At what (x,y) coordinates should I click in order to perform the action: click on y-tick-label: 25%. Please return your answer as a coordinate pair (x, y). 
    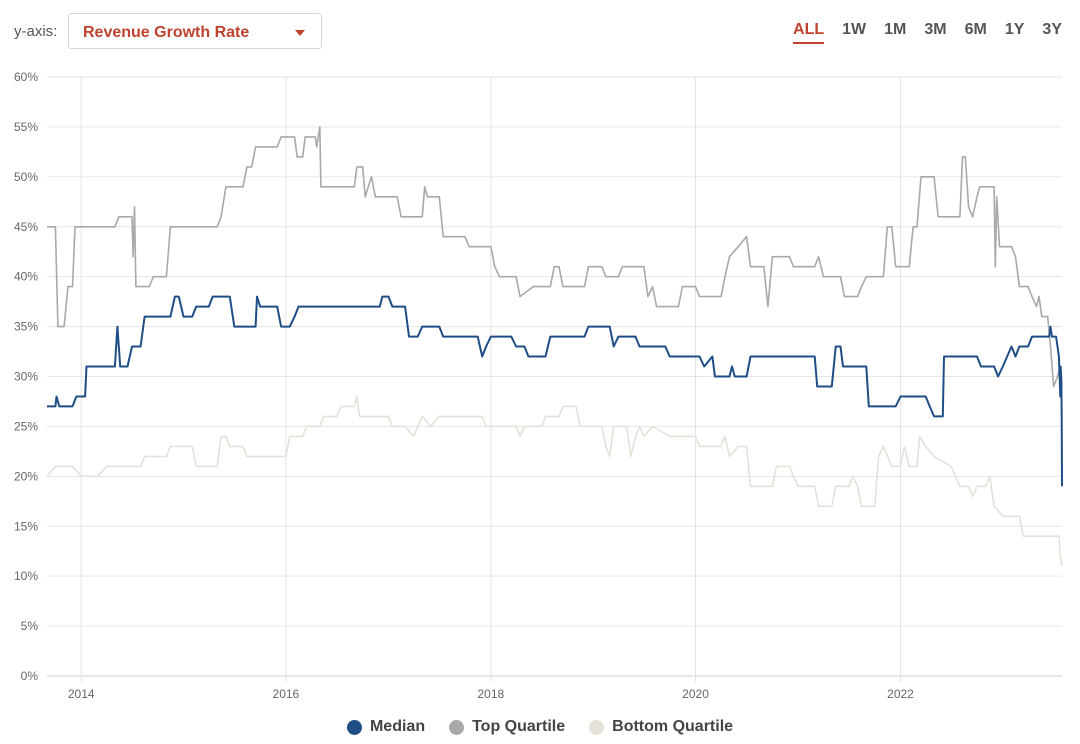
    Looking at the image, I should click on (26, 426).